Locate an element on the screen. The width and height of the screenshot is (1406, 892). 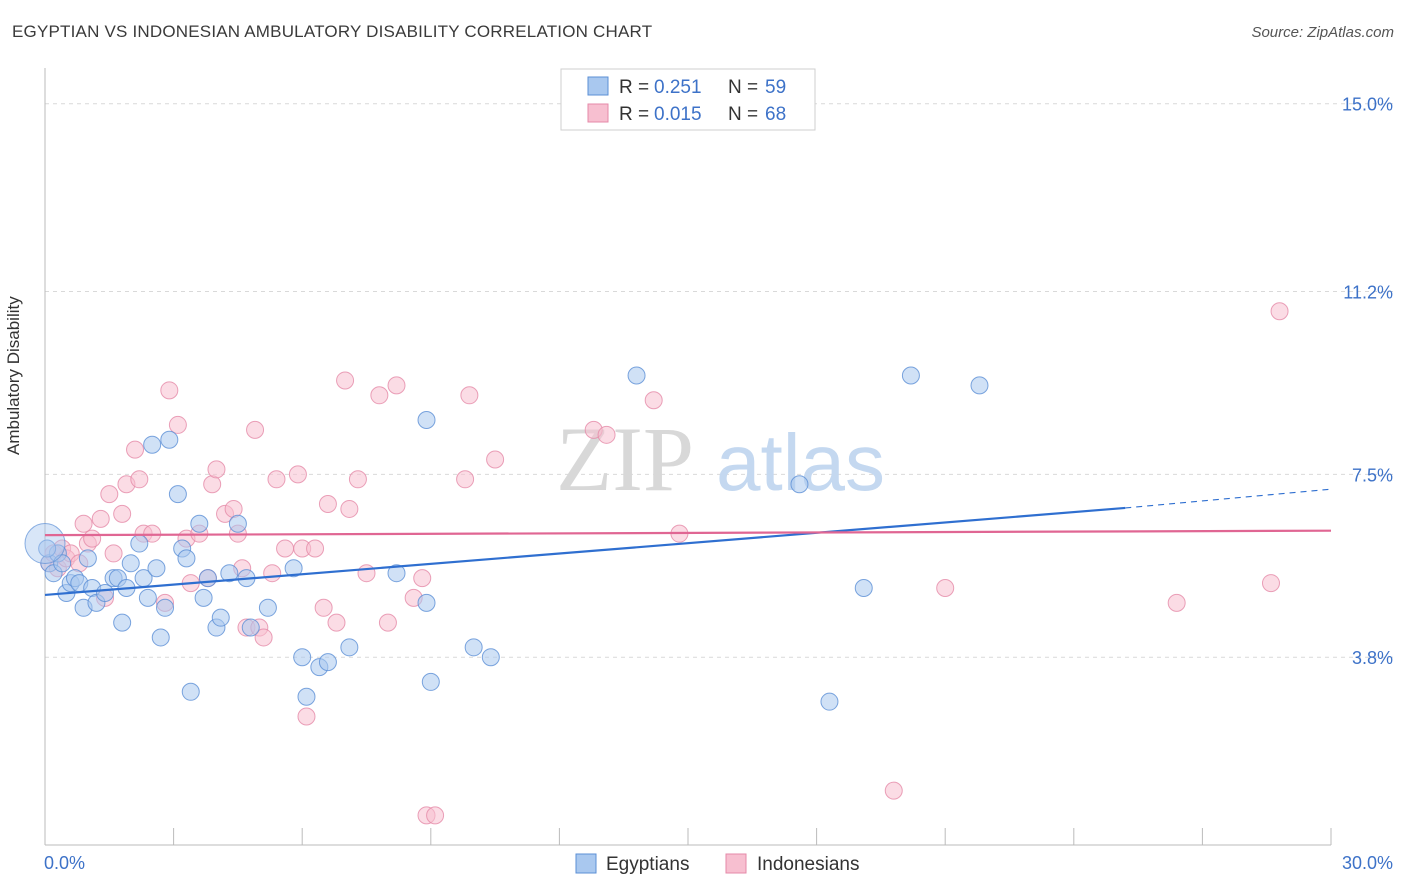
egyptians-r-value: 0.251 is located at coordinates (678, 87).